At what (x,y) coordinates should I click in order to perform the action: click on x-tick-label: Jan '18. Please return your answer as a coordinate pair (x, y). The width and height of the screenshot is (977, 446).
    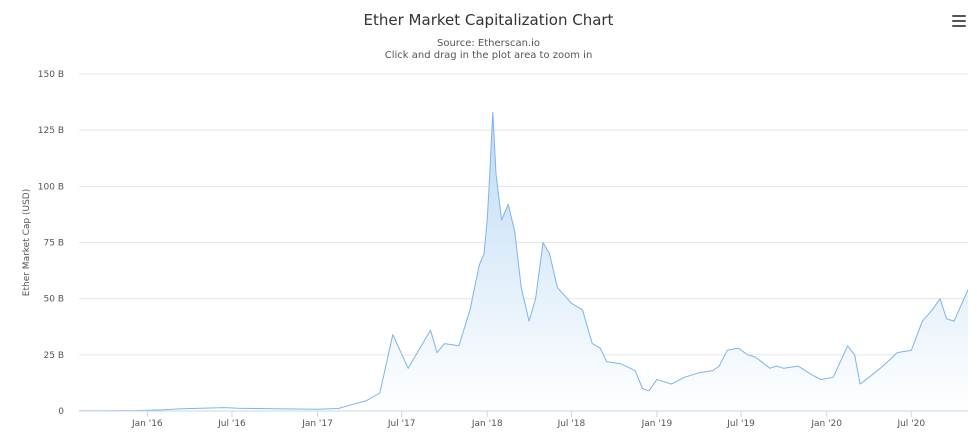
    Looking at the image, I should click on (487, 424).